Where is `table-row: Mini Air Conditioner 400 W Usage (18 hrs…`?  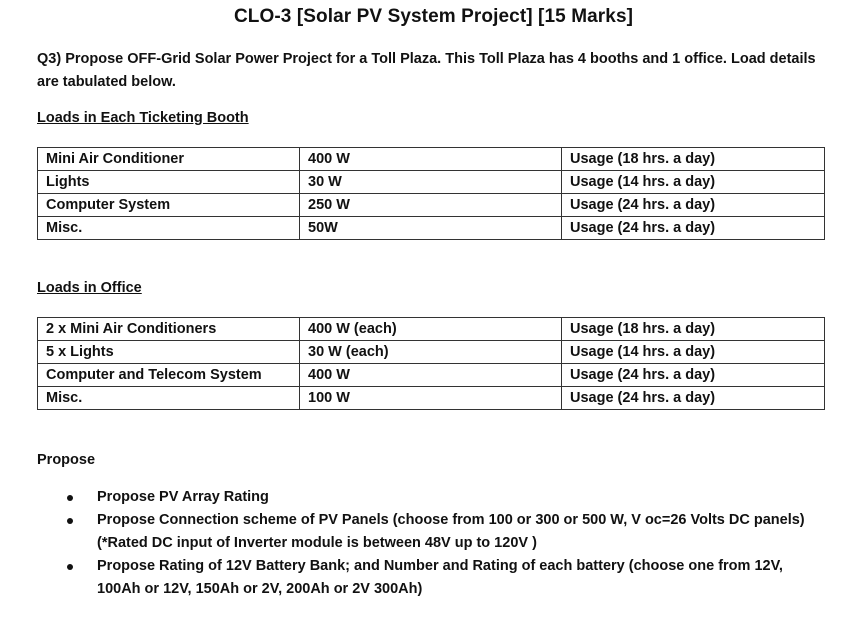
table-row: Mini Air Conditioner 400 W Usage (18 hrs… is located at coordinates (431, 159).